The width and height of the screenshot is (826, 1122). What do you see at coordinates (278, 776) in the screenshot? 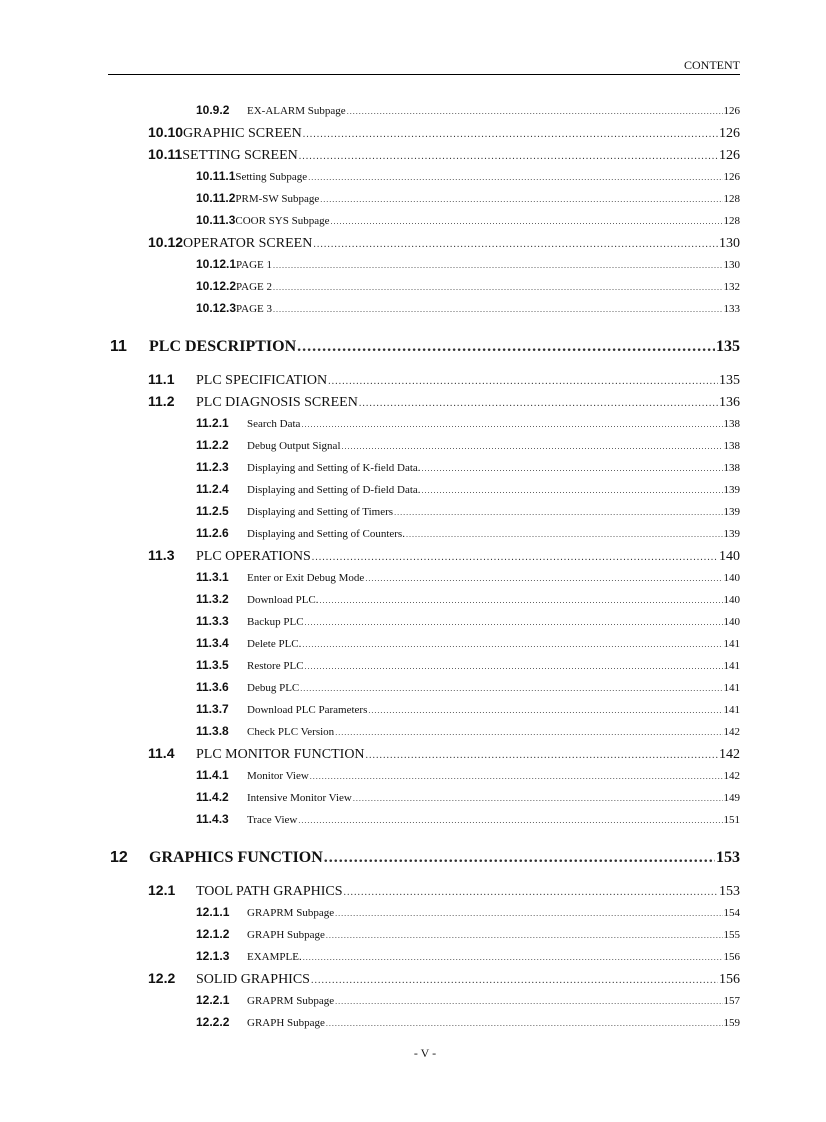
I see `toc-entry-title: Monitor View` at bounding box center [278, 776].